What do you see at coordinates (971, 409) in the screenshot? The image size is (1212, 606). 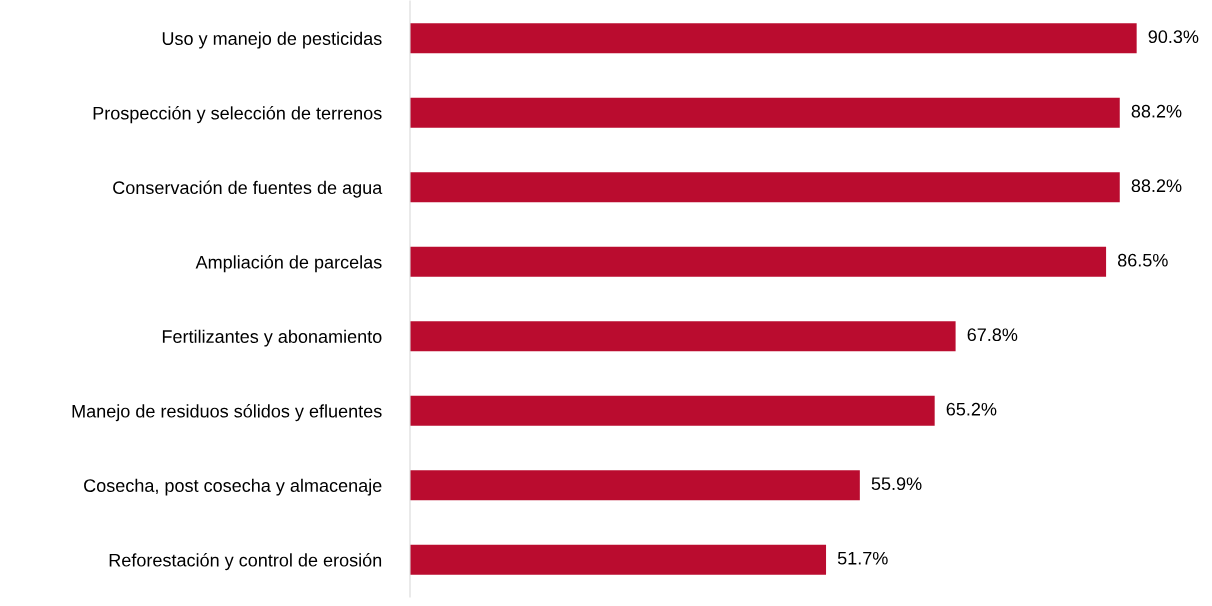 I see `data-label: 65.2%` at bounding box center [971, 409].